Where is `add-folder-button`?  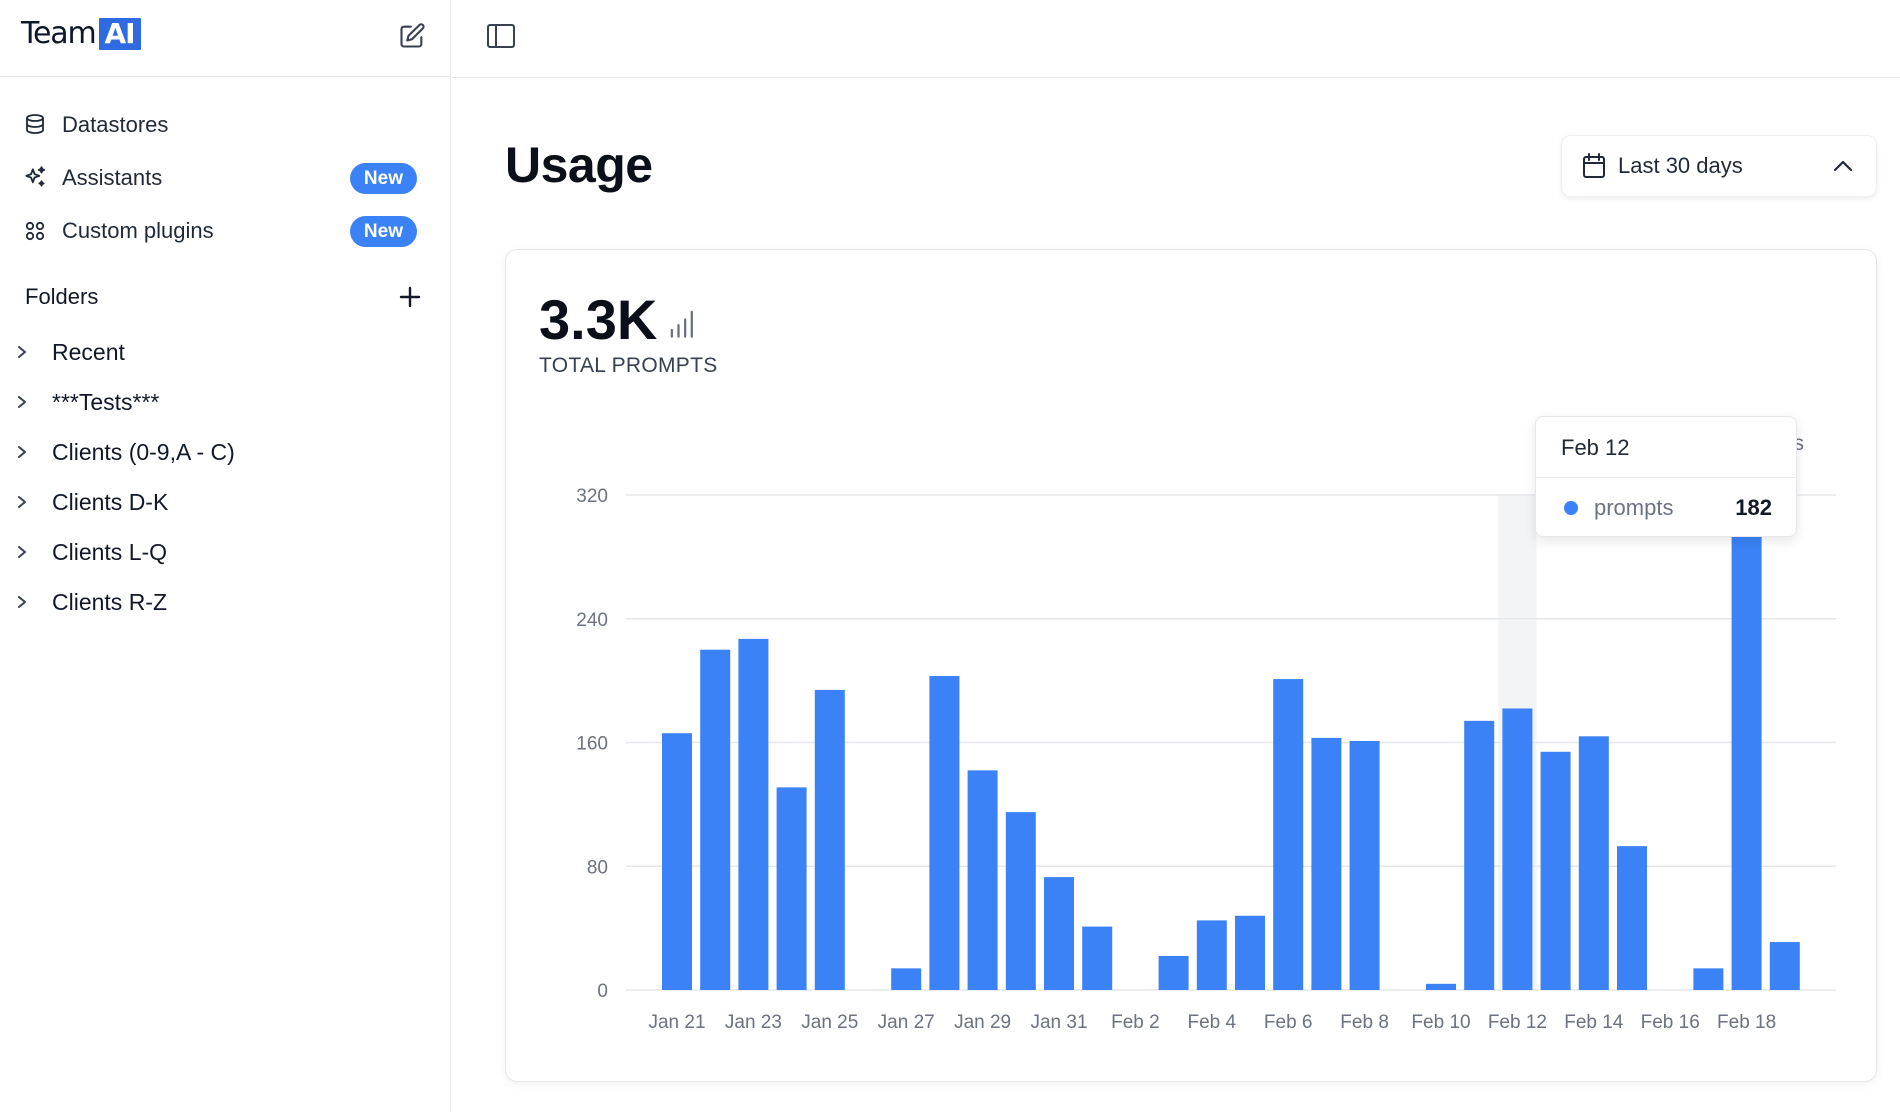 add-folder-button is located at coordinates (410, 297).